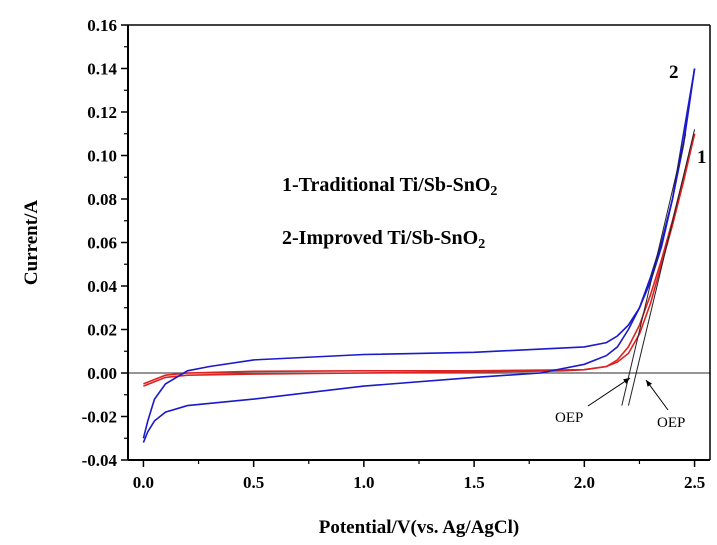 This screenshot has height=545, width=717. Describe the element at coordinates (569, 418) in the screenshot. I see `oep-annotation-1: OEP` at that location.